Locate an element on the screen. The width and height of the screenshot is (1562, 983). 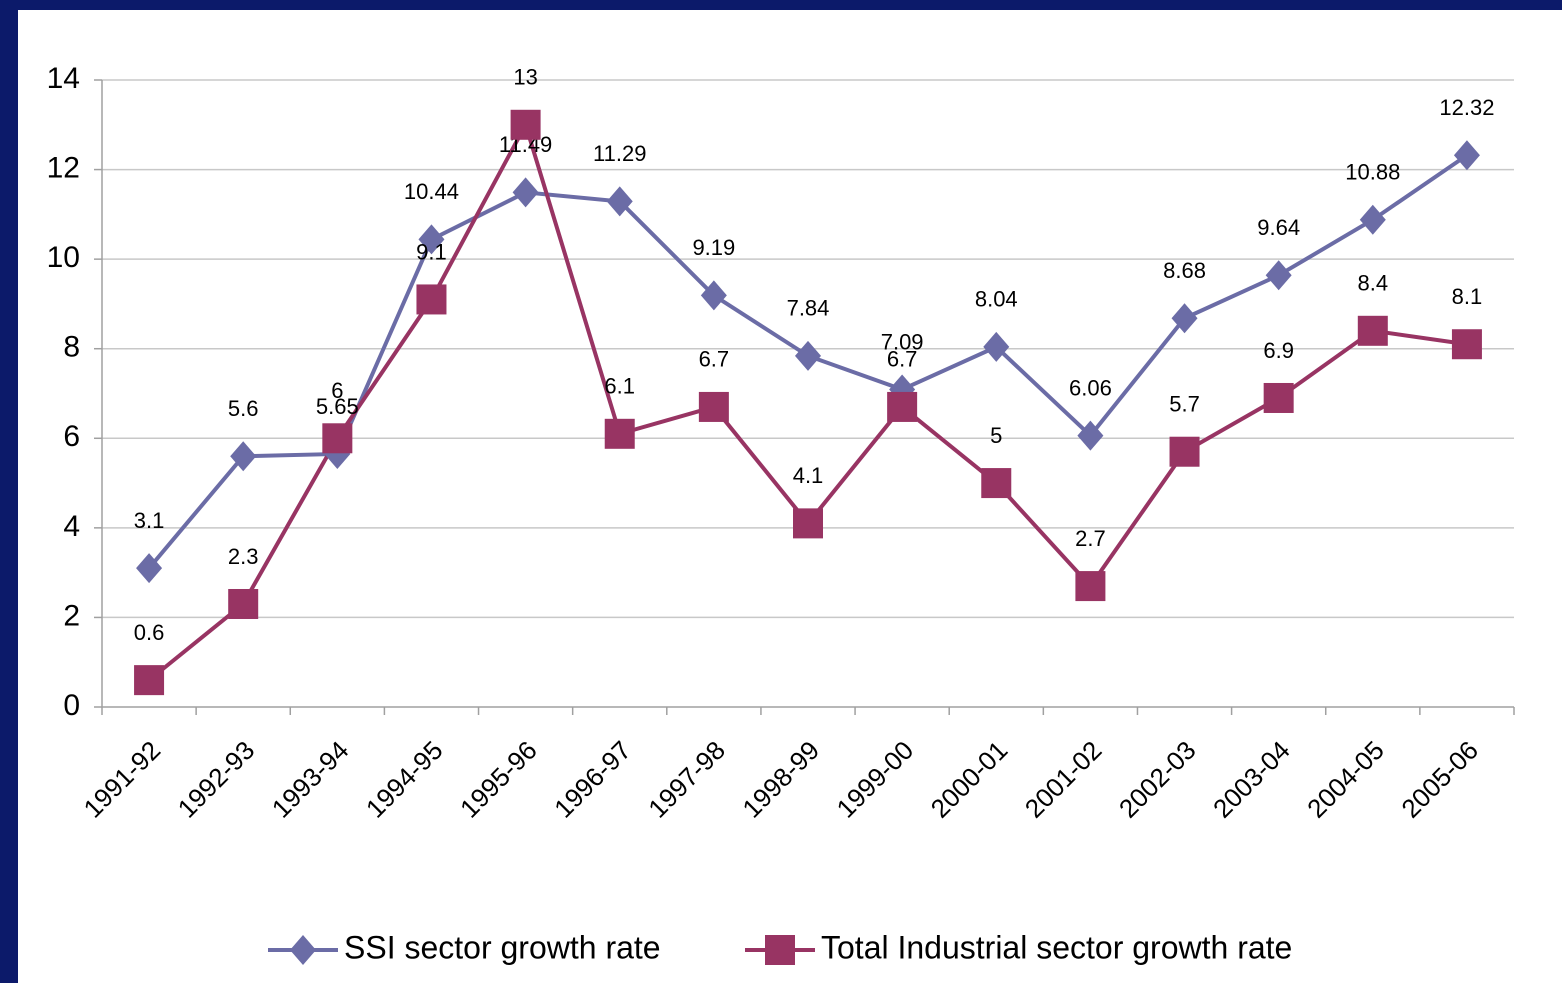
data-label: 2.3 is located at coordinates (243, 556).